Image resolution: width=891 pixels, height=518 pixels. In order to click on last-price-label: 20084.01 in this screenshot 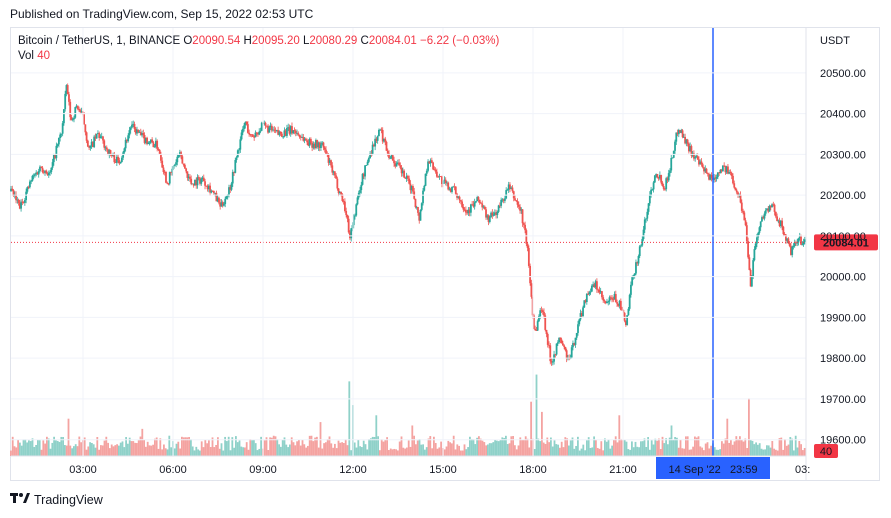, I will do `click(846, 243)`.